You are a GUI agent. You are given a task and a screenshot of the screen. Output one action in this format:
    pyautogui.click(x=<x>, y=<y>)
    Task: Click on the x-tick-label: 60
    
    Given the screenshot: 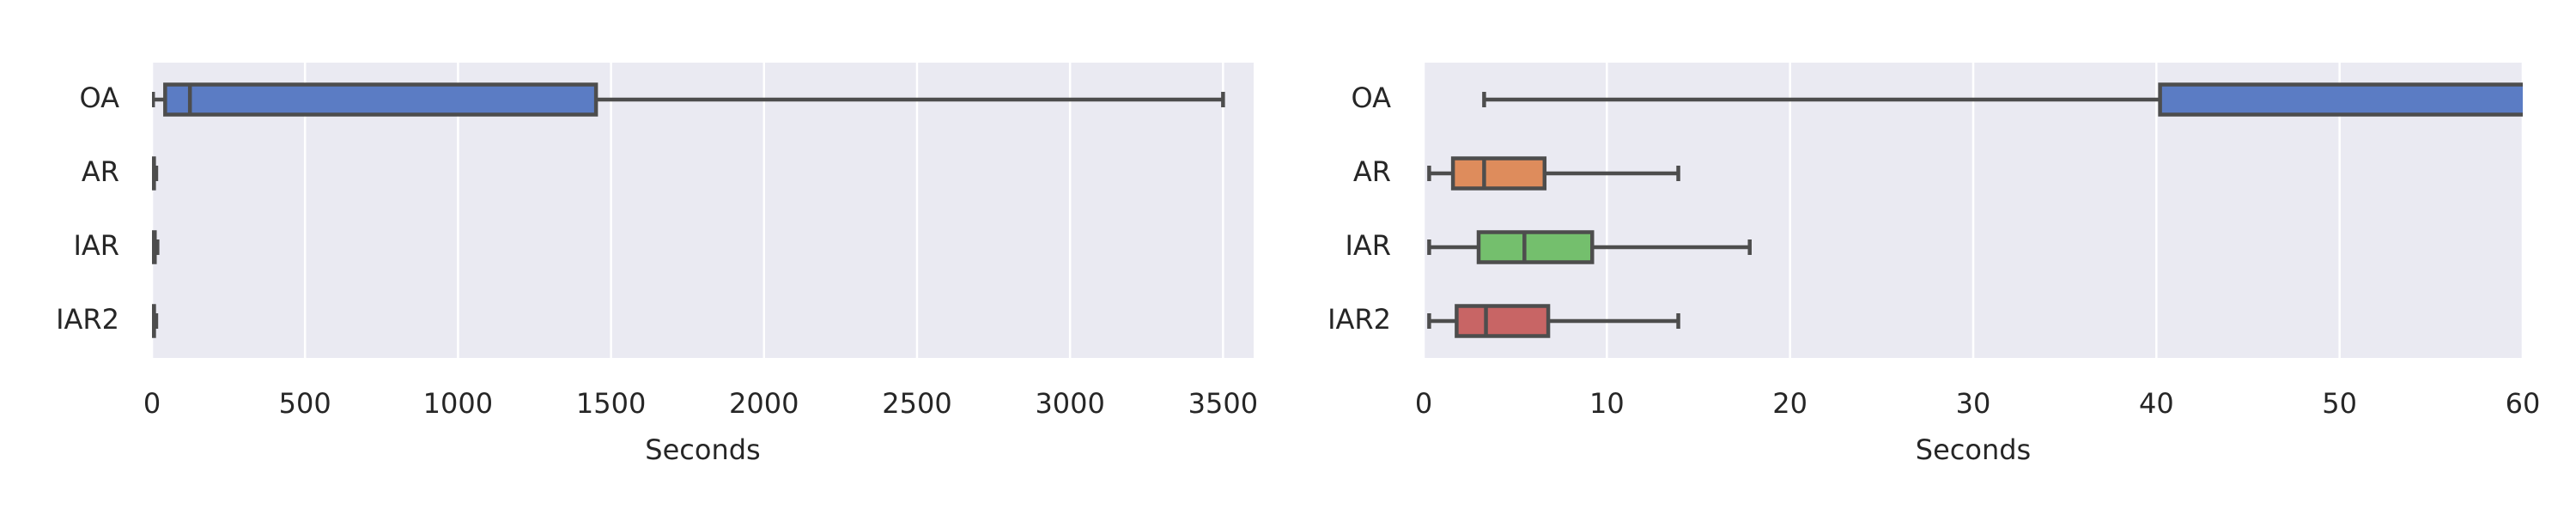 What is the action you would take?
    pyautogui.click(x=2523, y=403)
    